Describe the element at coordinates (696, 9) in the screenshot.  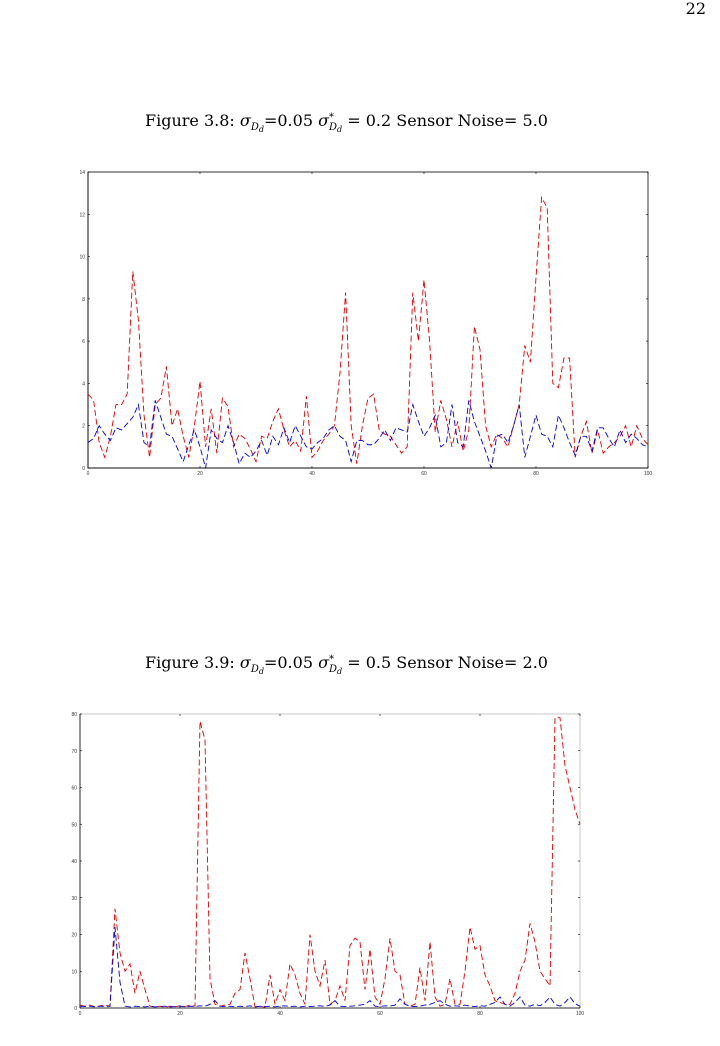
I see `page-number: 22` at that location.